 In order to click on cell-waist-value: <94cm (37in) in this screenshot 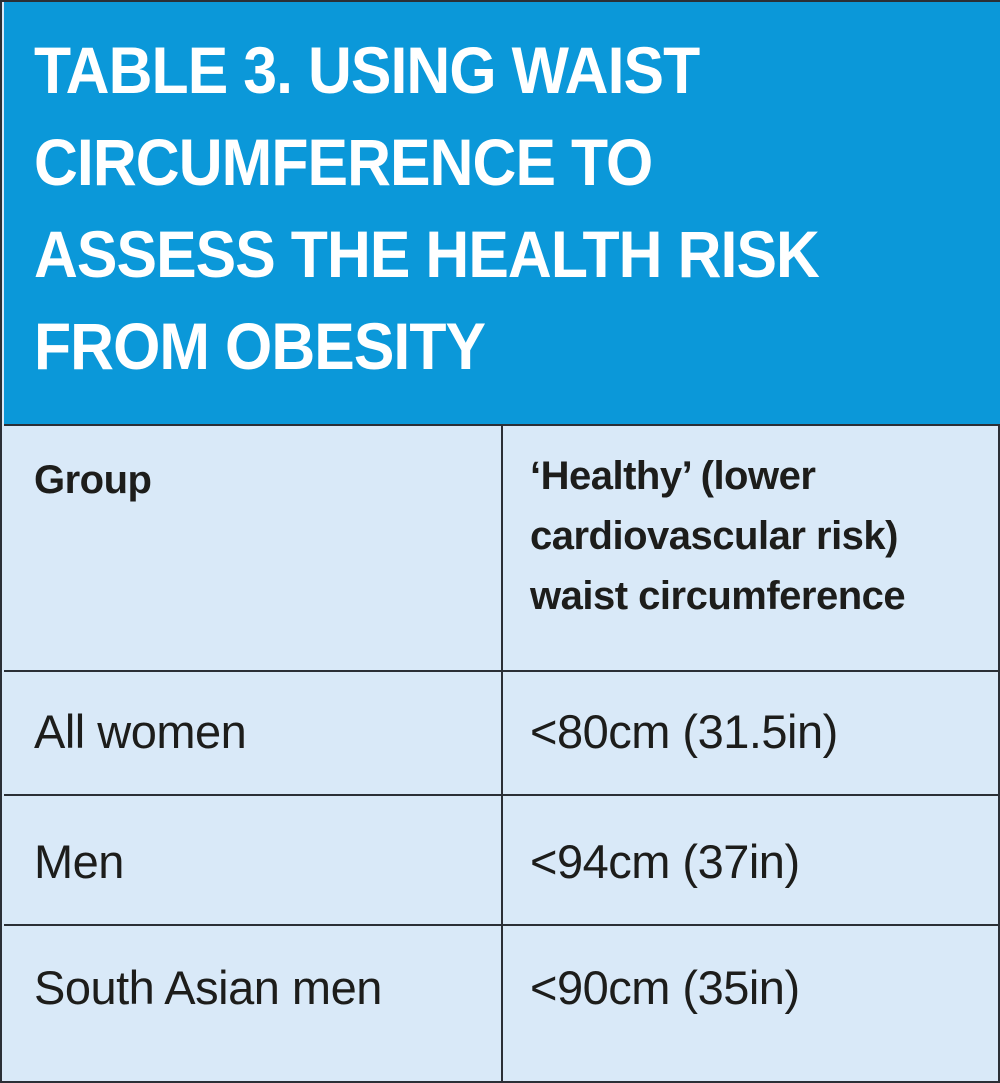, I will do `click(665, 861)`.